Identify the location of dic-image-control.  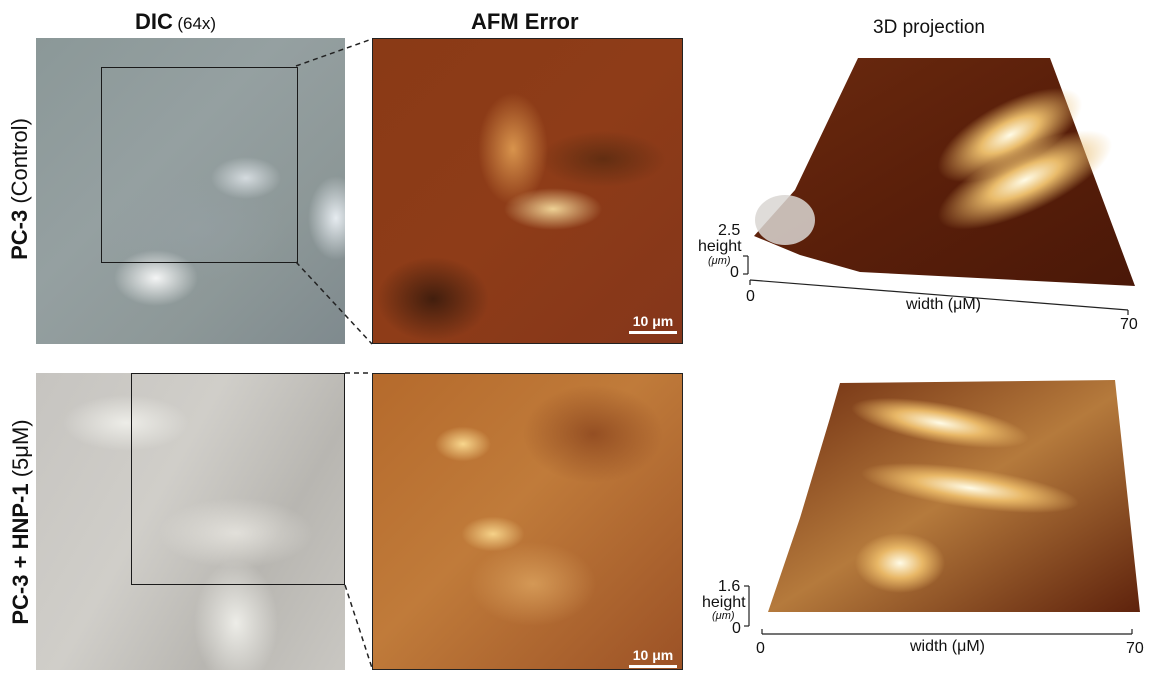
(190, 191).